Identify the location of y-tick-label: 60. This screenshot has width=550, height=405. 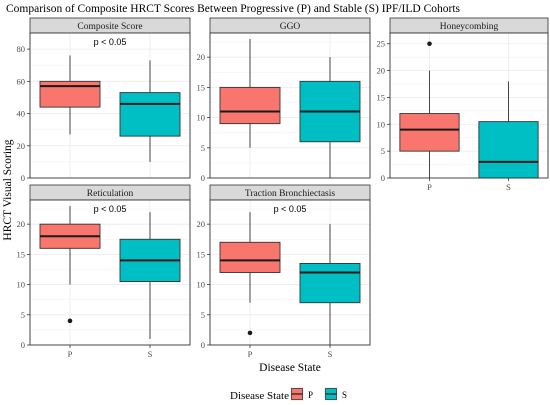
(21, 81).